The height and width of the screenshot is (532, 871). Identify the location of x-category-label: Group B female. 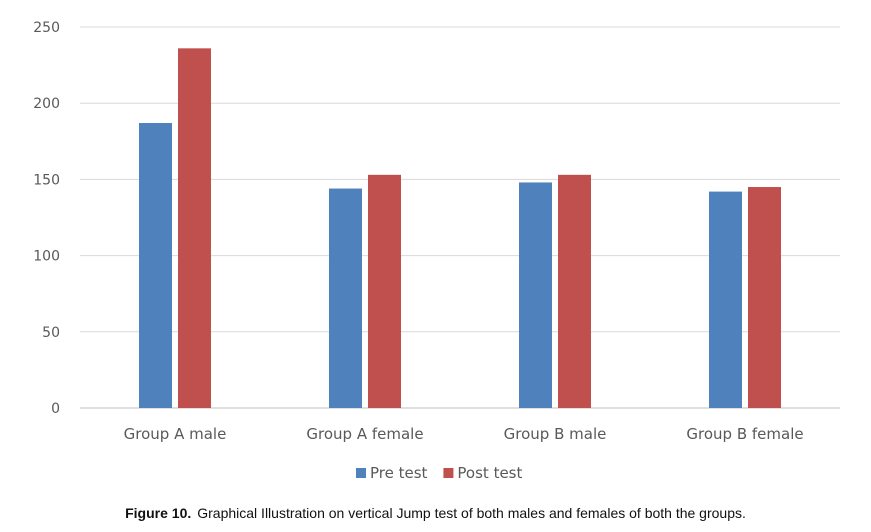
(744, 434).